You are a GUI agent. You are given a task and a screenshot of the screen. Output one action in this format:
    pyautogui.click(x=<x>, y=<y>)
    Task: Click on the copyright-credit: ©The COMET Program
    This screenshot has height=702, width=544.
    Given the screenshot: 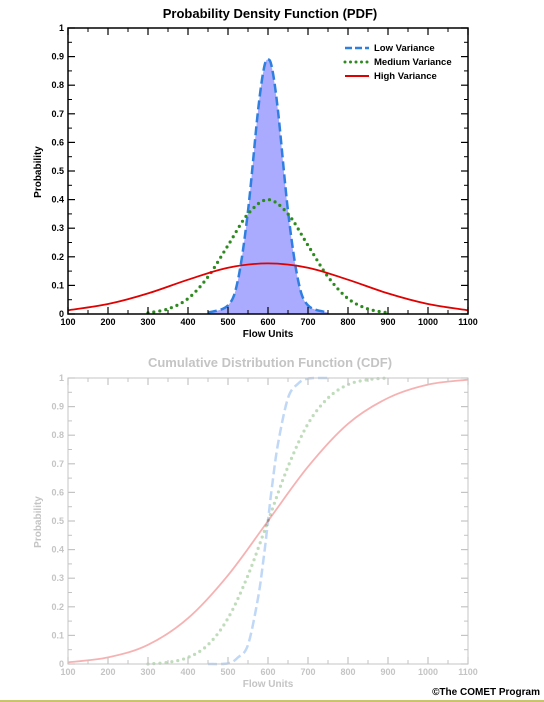 What is the action you would take?
    pyautogui.click(x=486, y=692)
    